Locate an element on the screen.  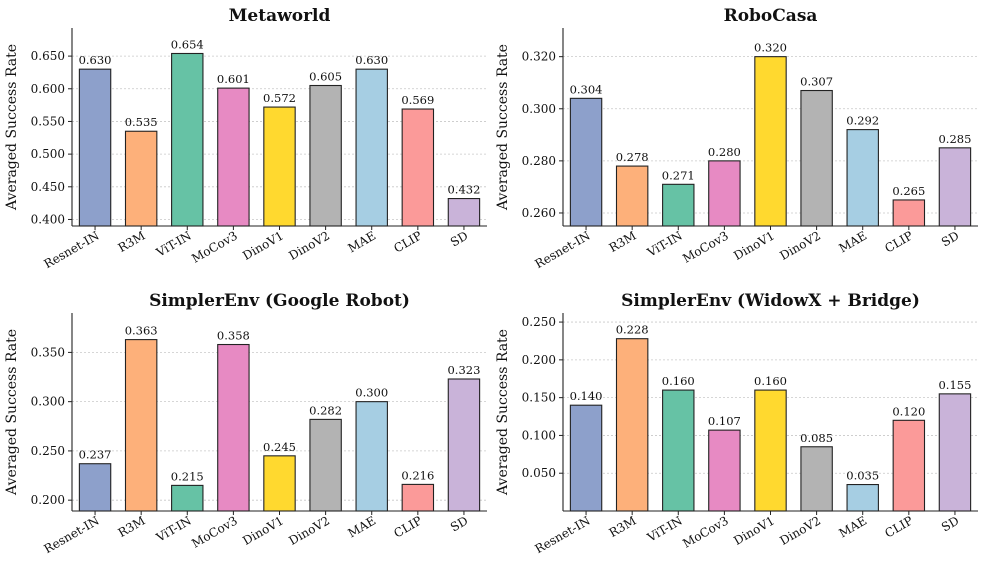
y-tick-label: 0.400 is located at coordinates (48, 219).